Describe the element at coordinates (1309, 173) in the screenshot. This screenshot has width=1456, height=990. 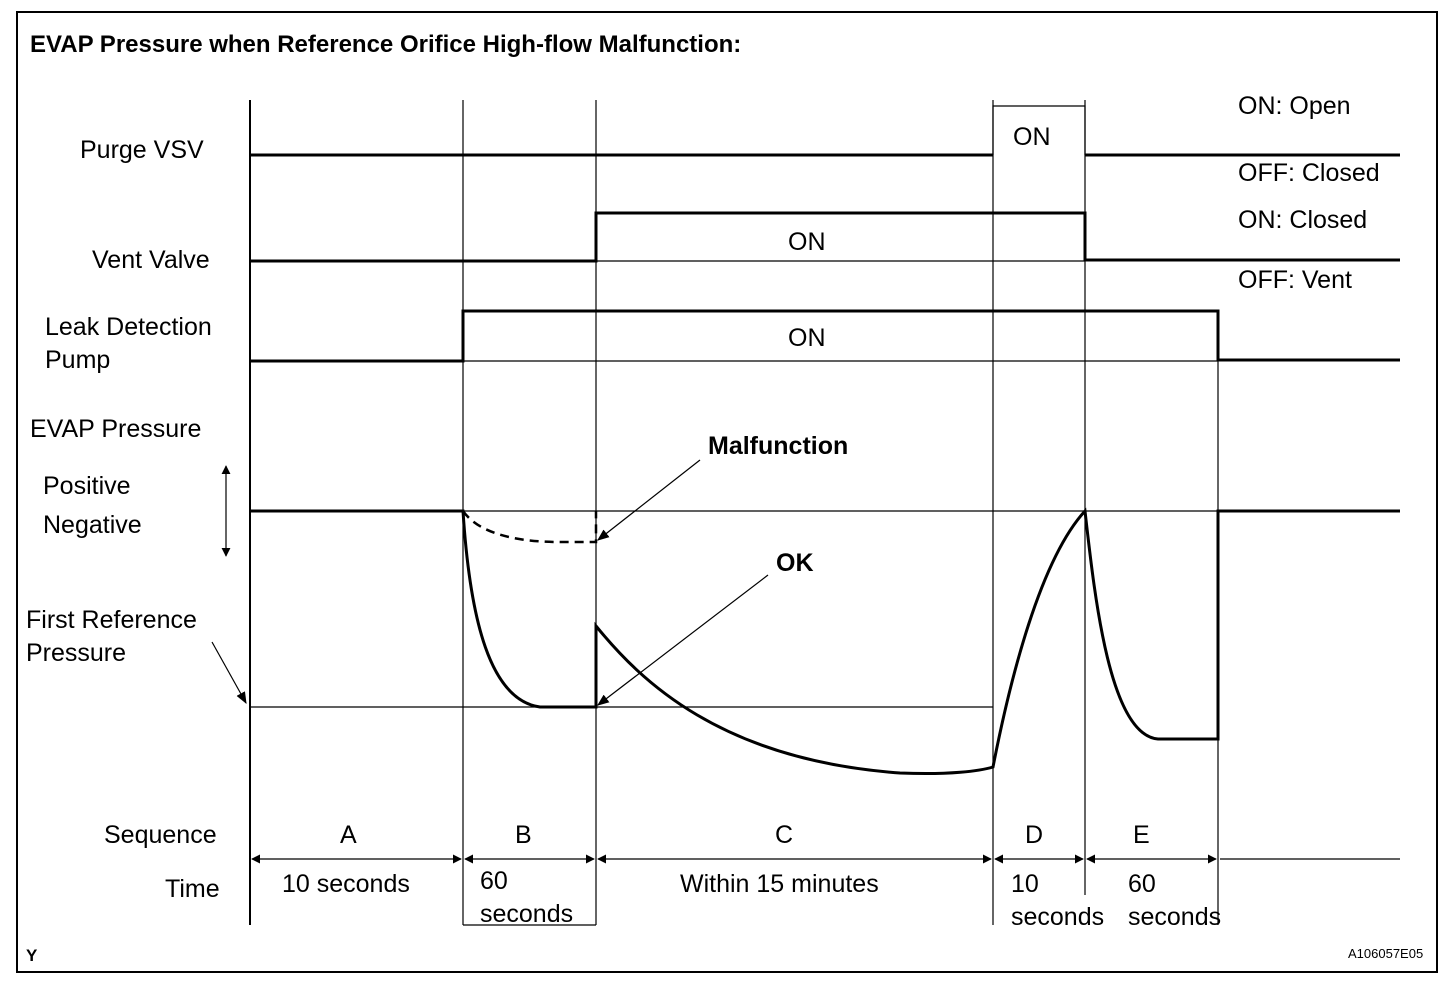
I see `purge-off-desc: OFF: Closed` at that location.